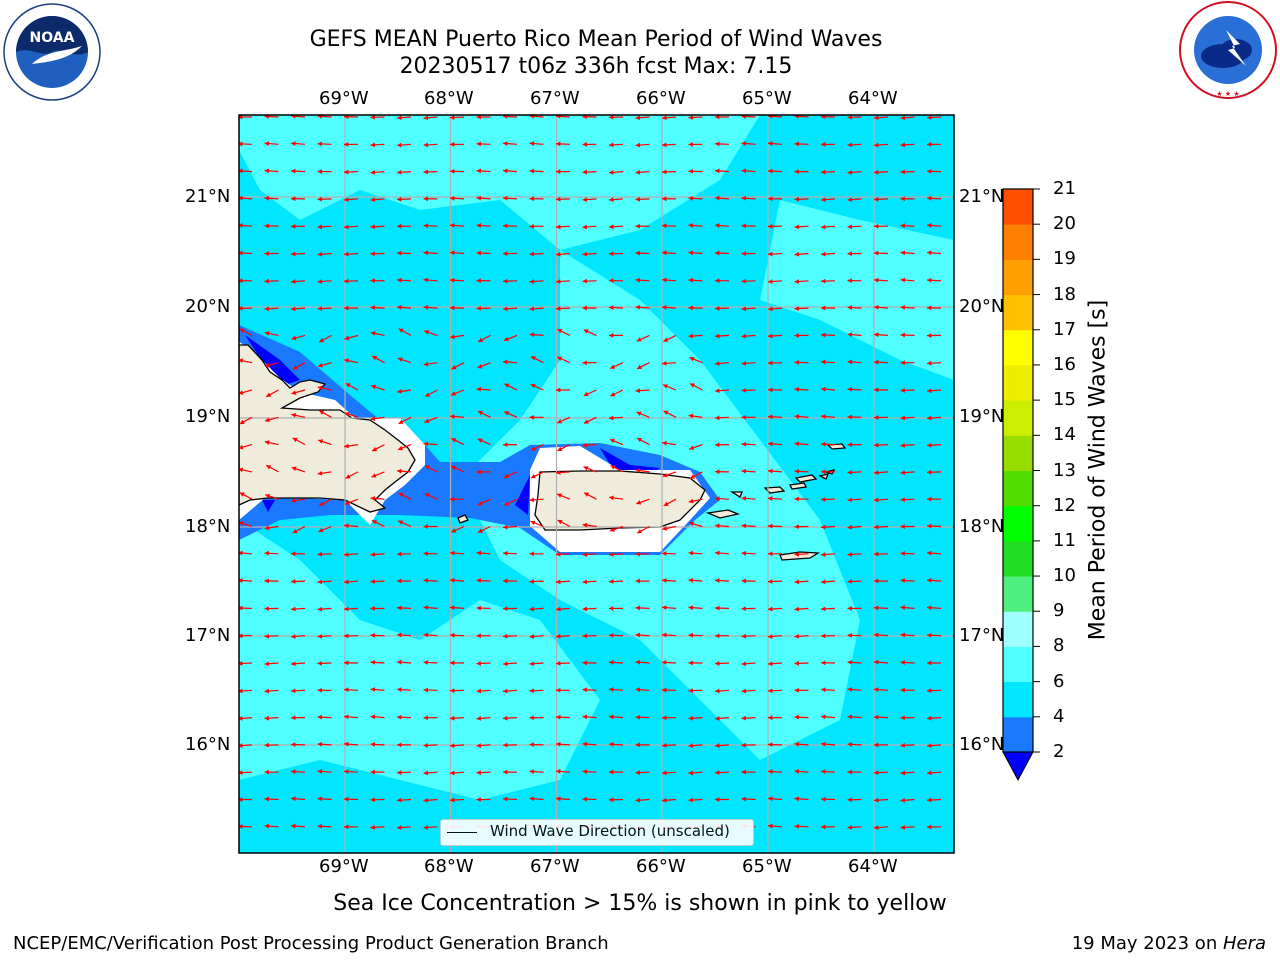  What do you see at coordinates (661, 866) in the screenshot?
I see `lon-label-bottom-4: 66°W` at bounding box center [661, 866].